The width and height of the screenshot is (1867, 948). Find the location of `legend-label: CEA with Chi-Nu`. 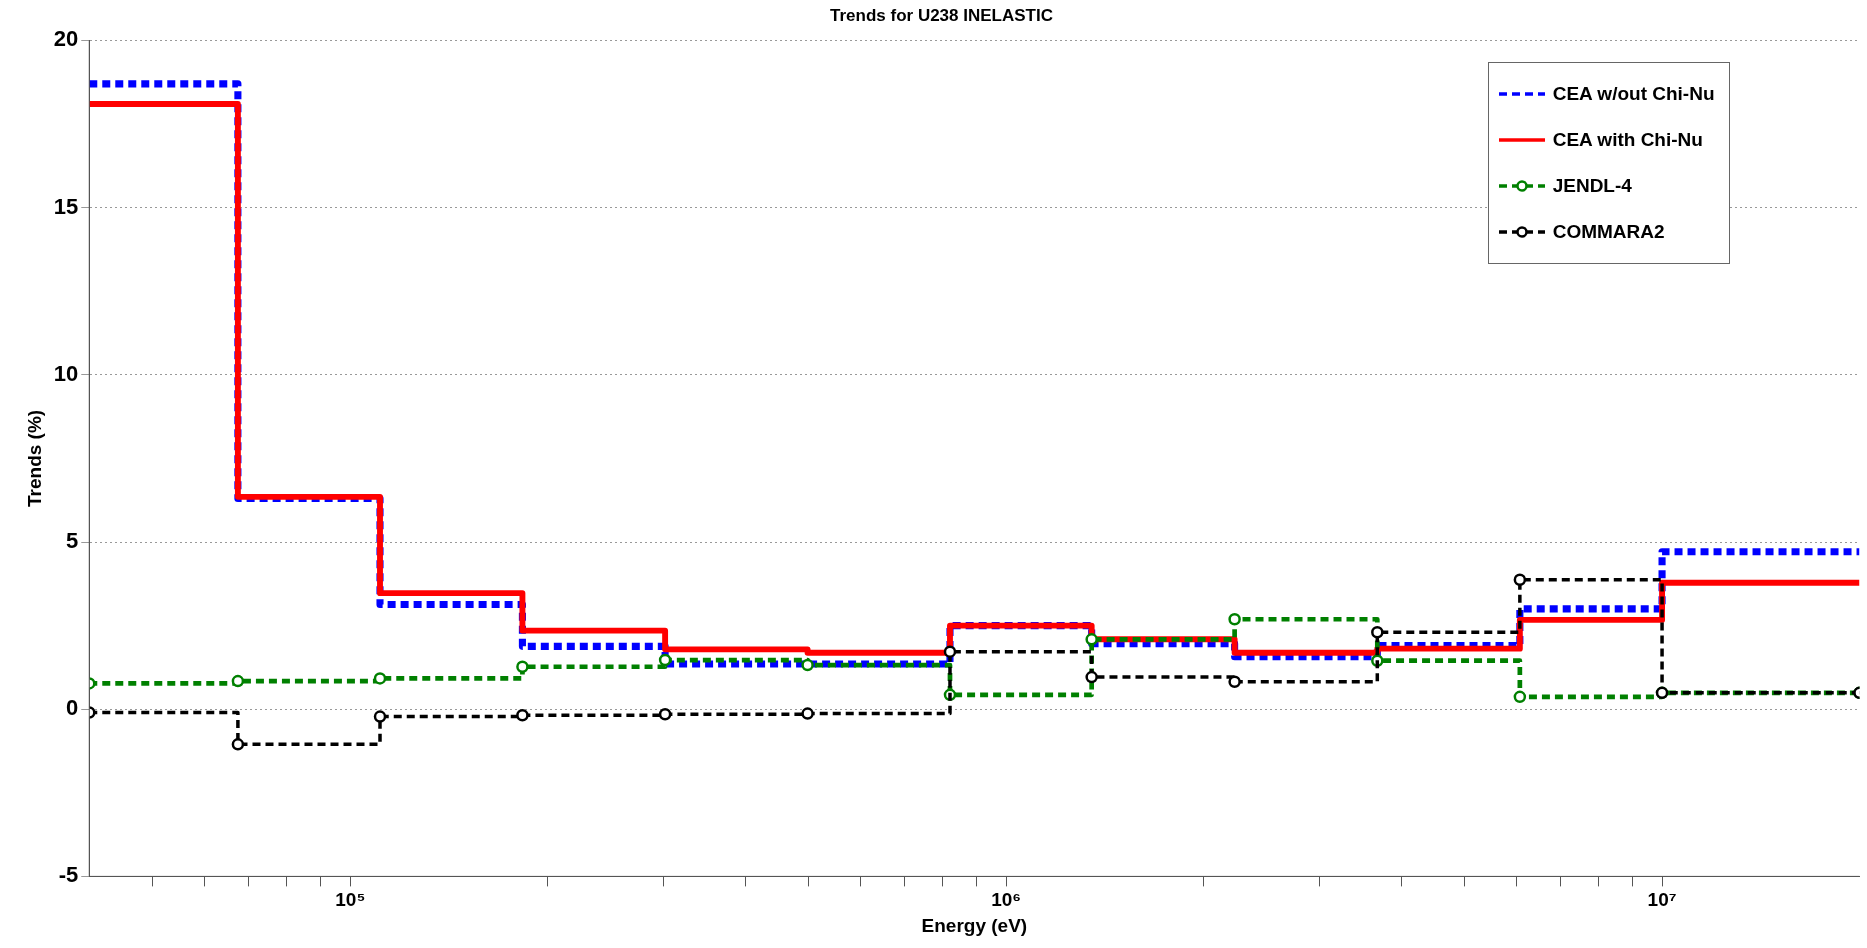

legend-label: CEA with Chi-Nu is located at coordinates (1627, 140).